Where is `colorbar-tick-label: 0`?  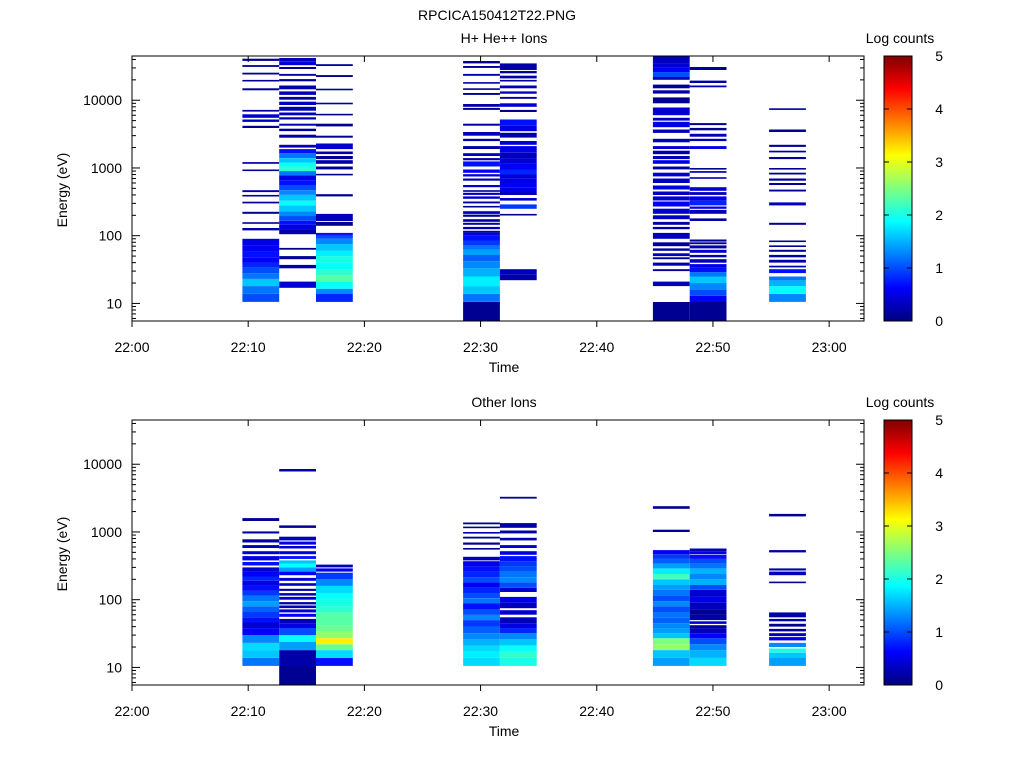 colorbar-tick-label: 0 is located at coordinates (939, 685).